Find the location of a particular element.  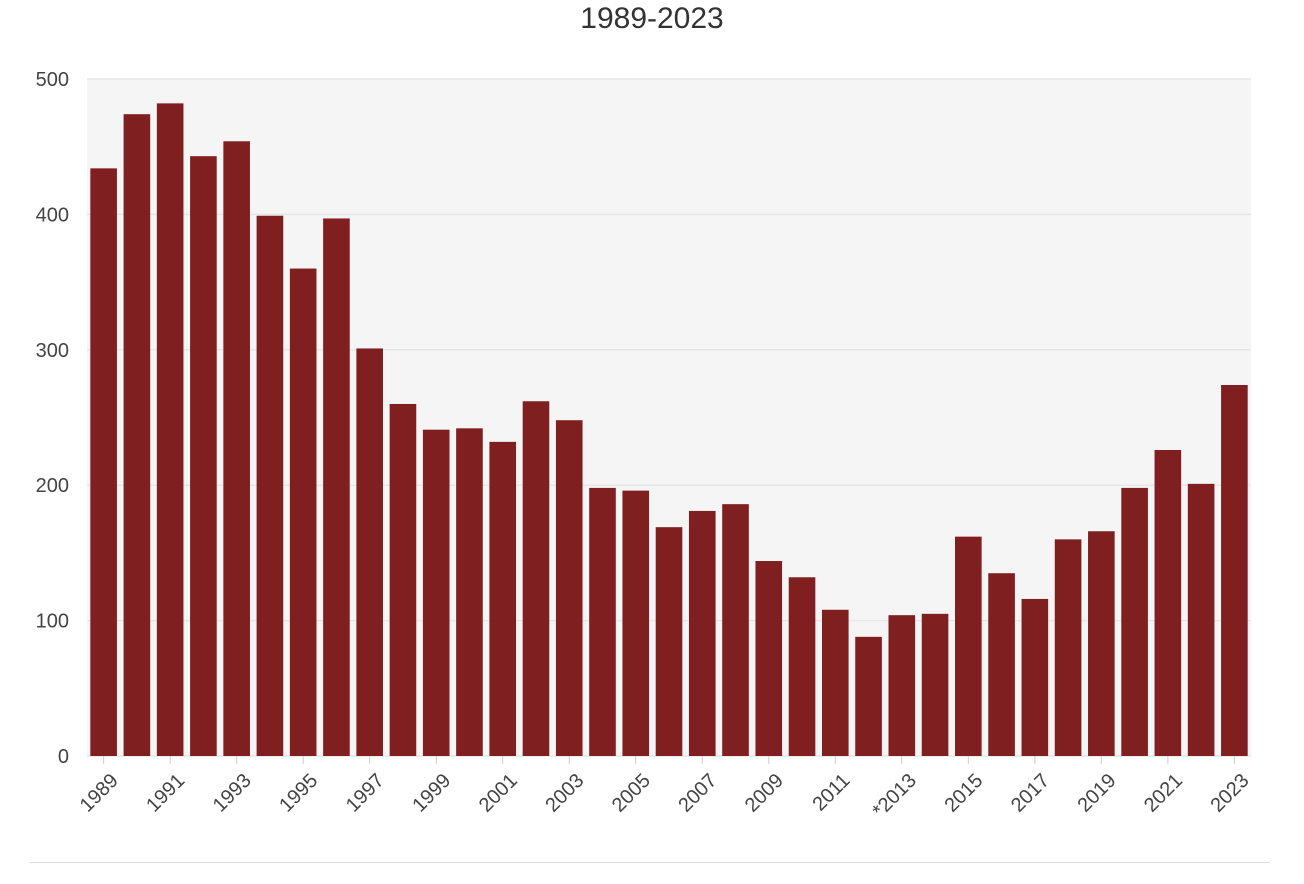

bar-1996 is located at coordinates (336, 487).